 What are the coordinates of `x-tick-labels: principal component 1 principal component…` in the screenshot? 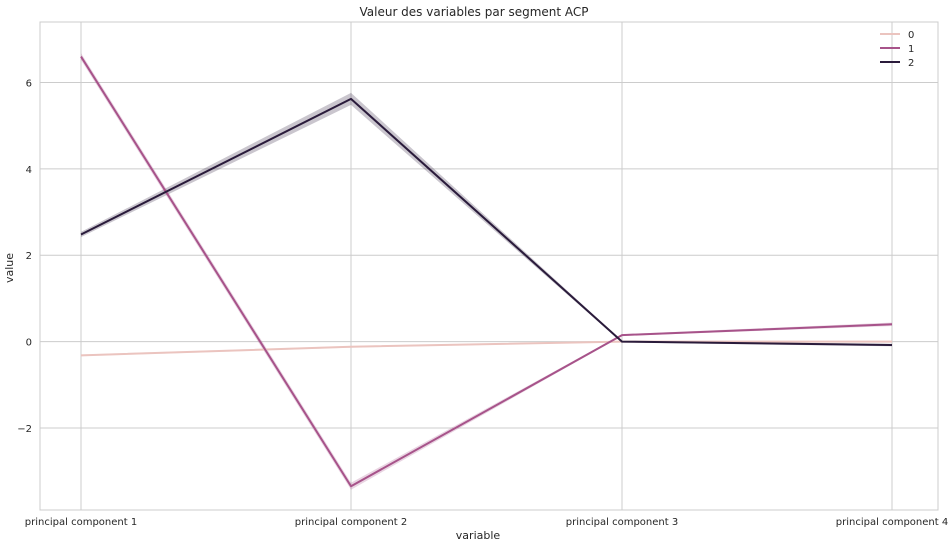 It's located at (486, 522).